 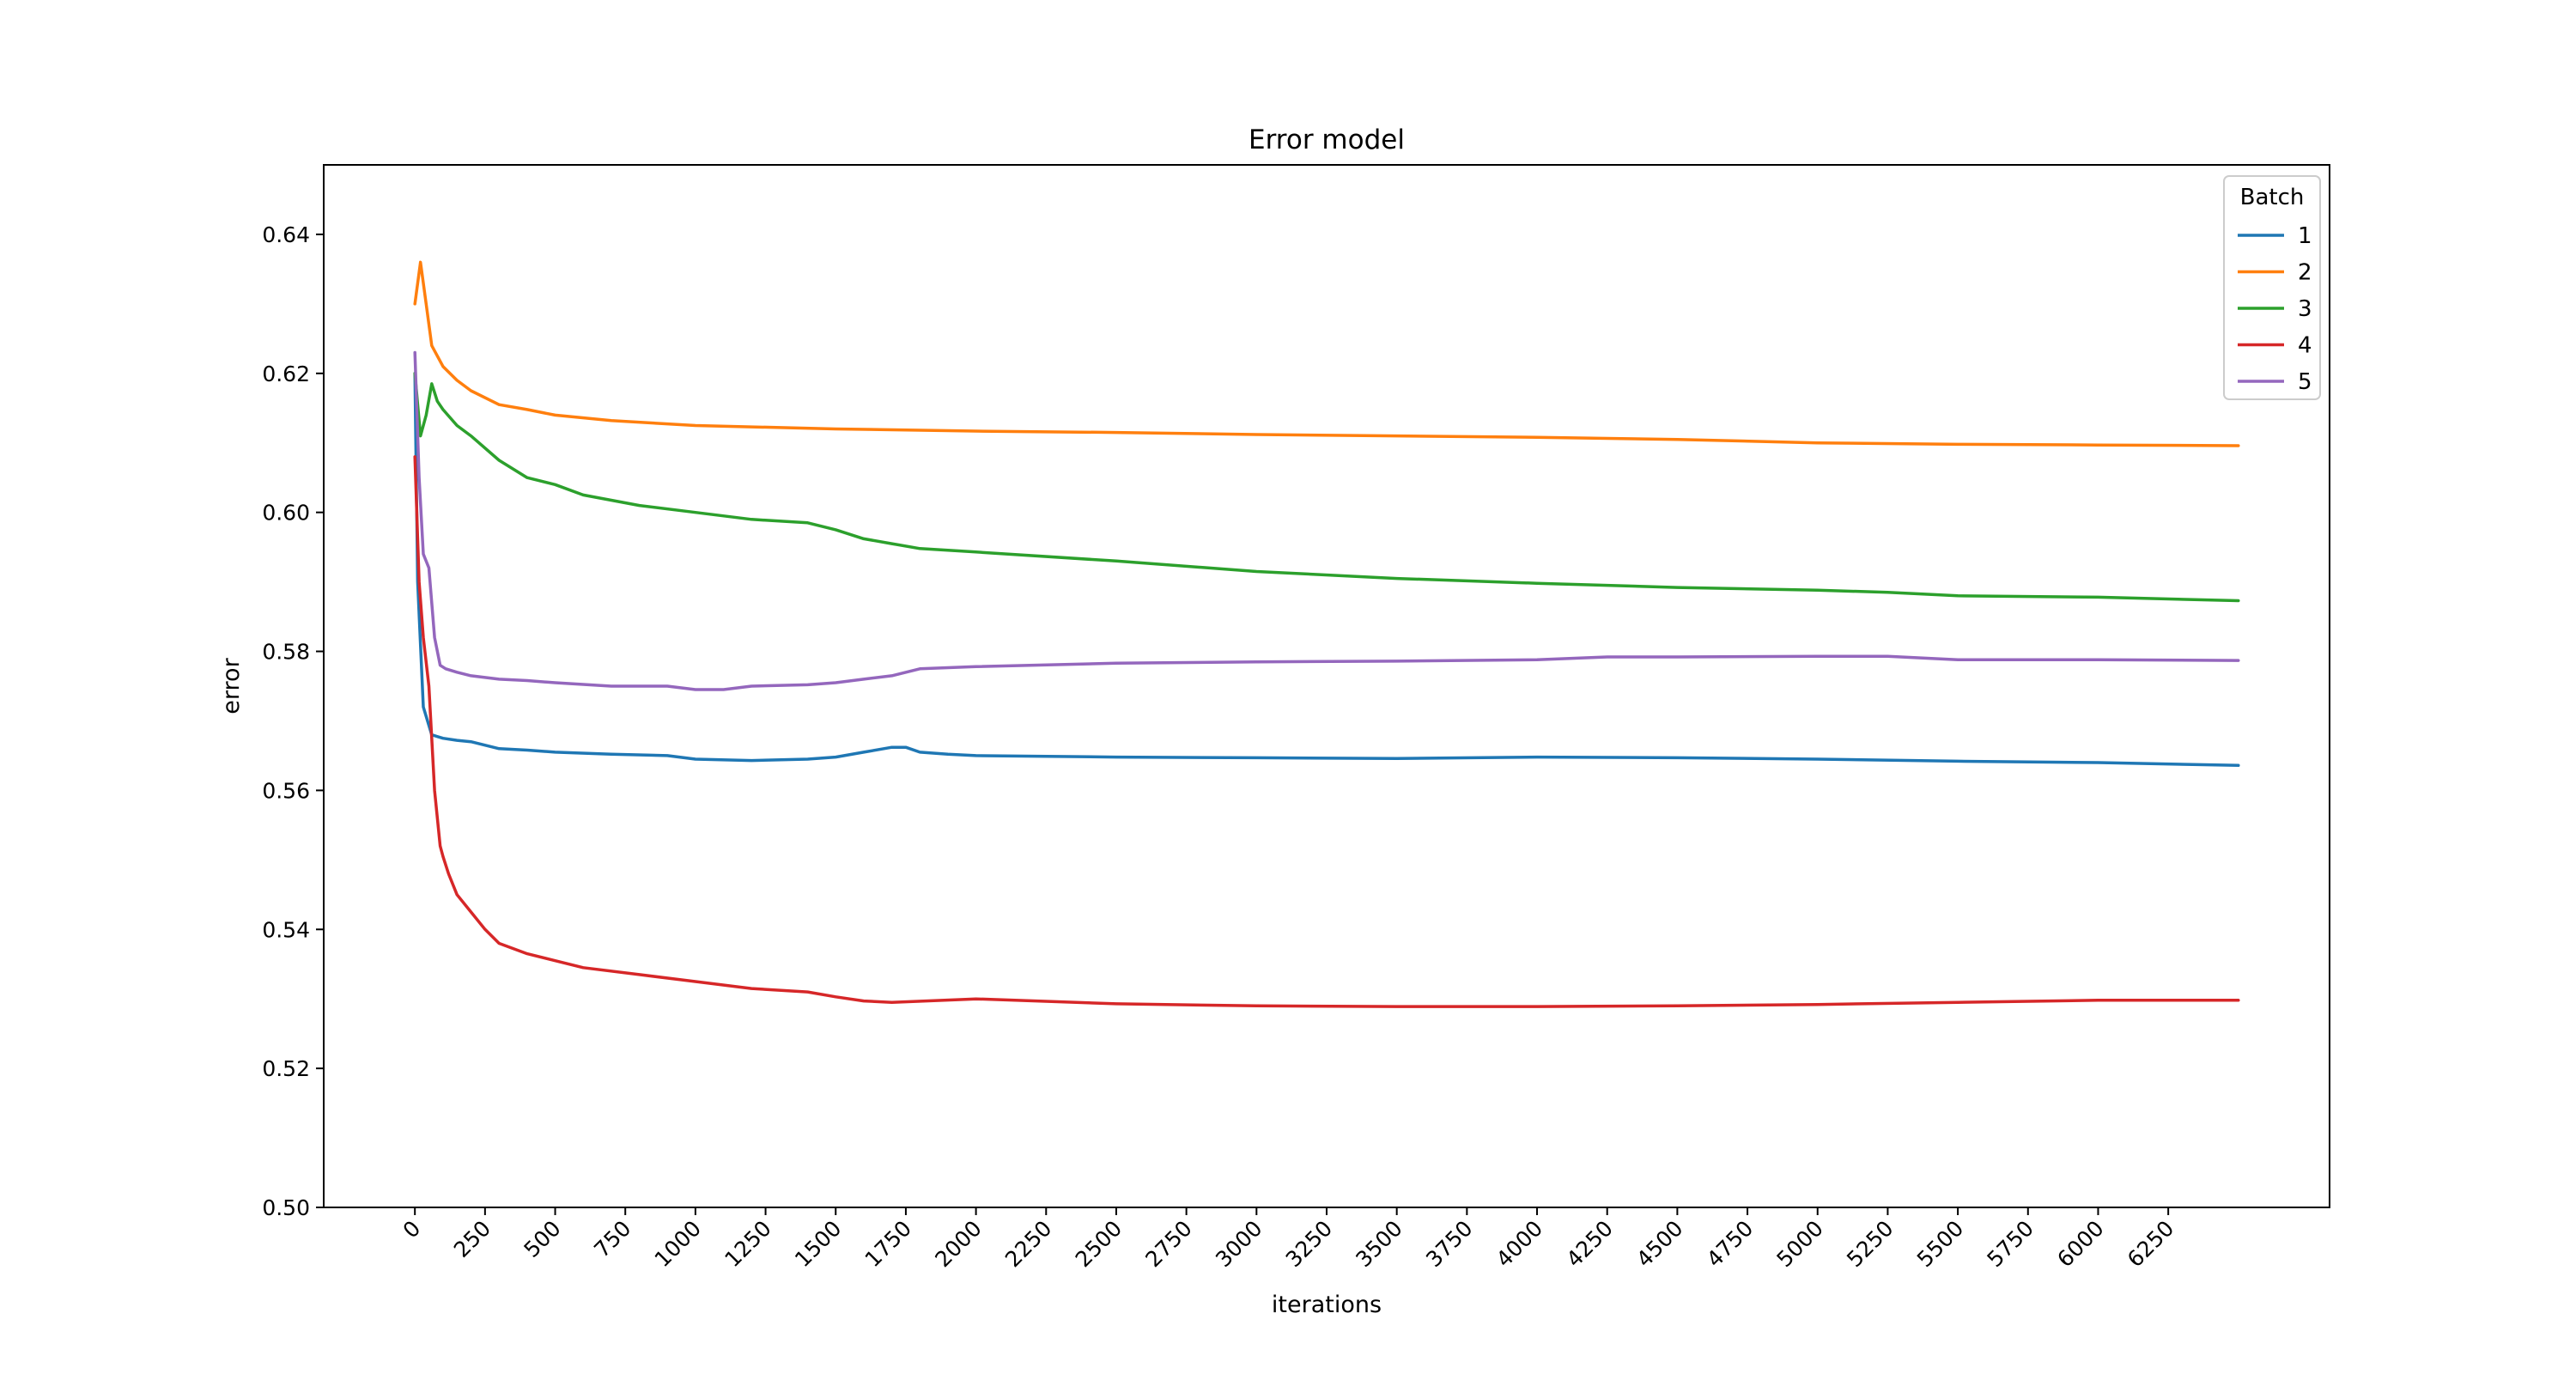 What do you see at coordinates (286, 1207) in the screenshot?
I see `y-tick-label: 0.50` at bounding box center [286, 1207].